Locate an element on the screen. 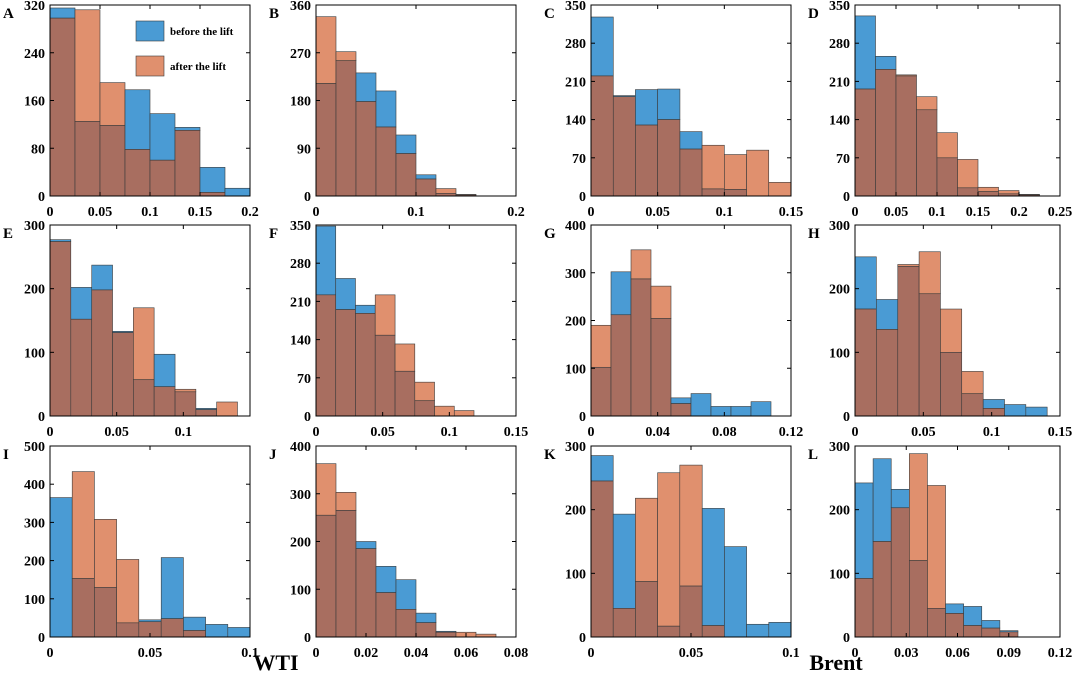 The width and height of the screenshot is (1075, 693). axes-box-c is located at coordinates (691, 100).